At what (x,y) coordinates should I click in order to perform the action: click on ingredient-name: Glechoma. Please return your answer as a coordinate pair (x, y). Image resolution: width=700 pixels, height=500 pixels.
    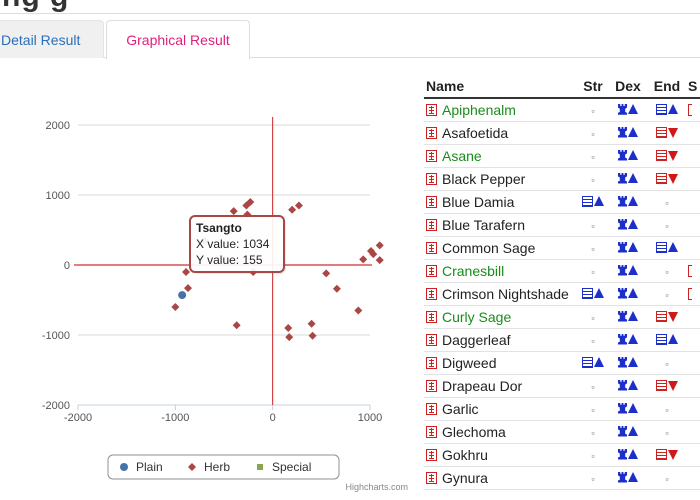
    Looking at the image, I should click on (474, 431).